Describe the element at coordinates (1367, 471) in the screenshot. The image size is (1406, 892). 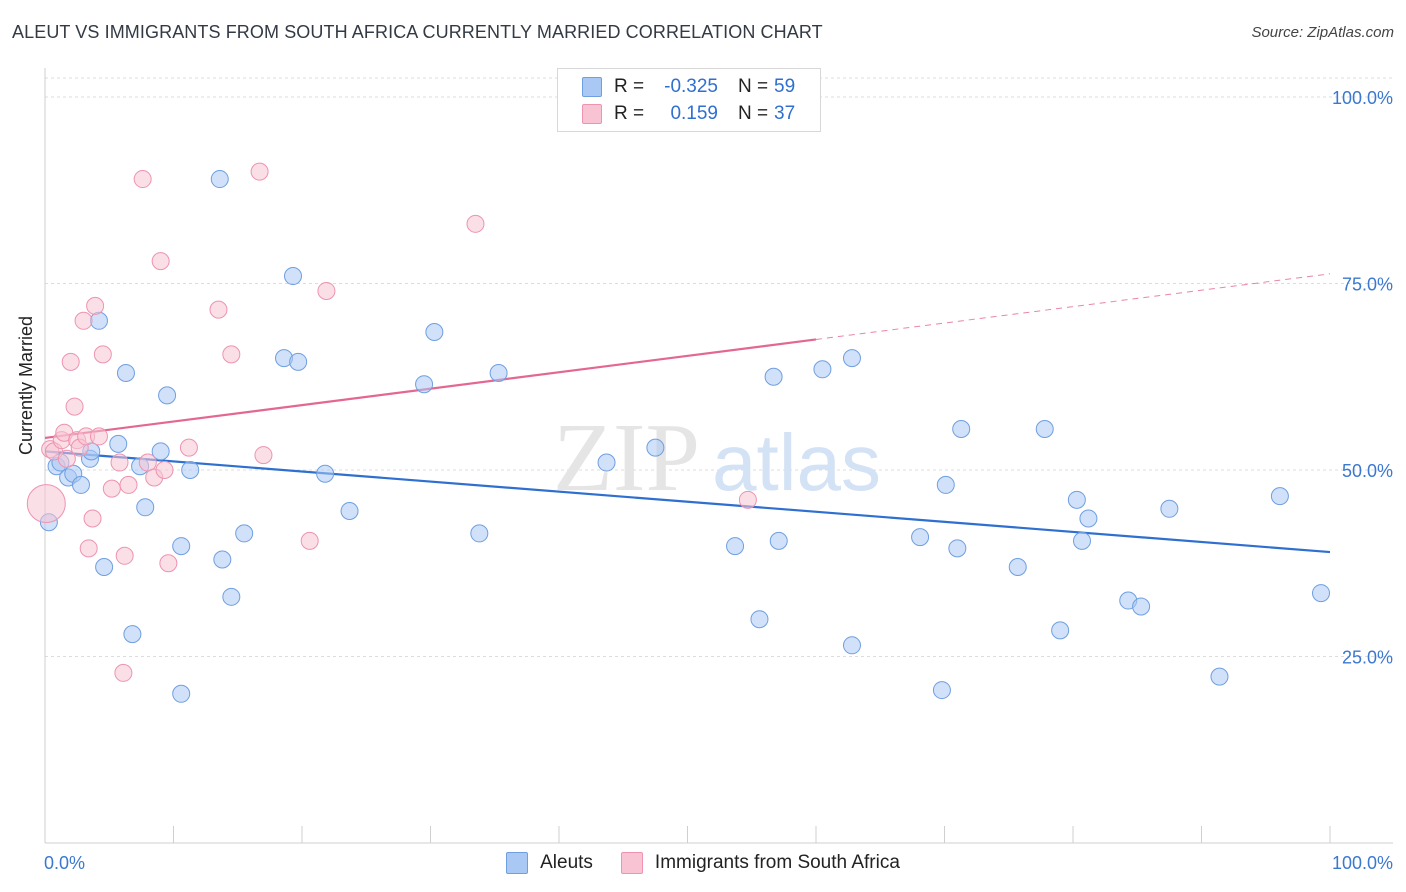
I see `y-tick-label: 50.0%` at that location.